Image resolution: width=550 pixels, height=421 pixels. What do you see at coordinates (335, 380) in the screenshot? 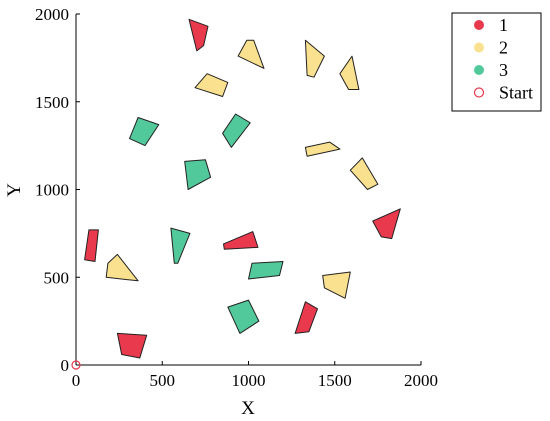
I see `x-tick-label: 1500` at bounding box center [335, 380].